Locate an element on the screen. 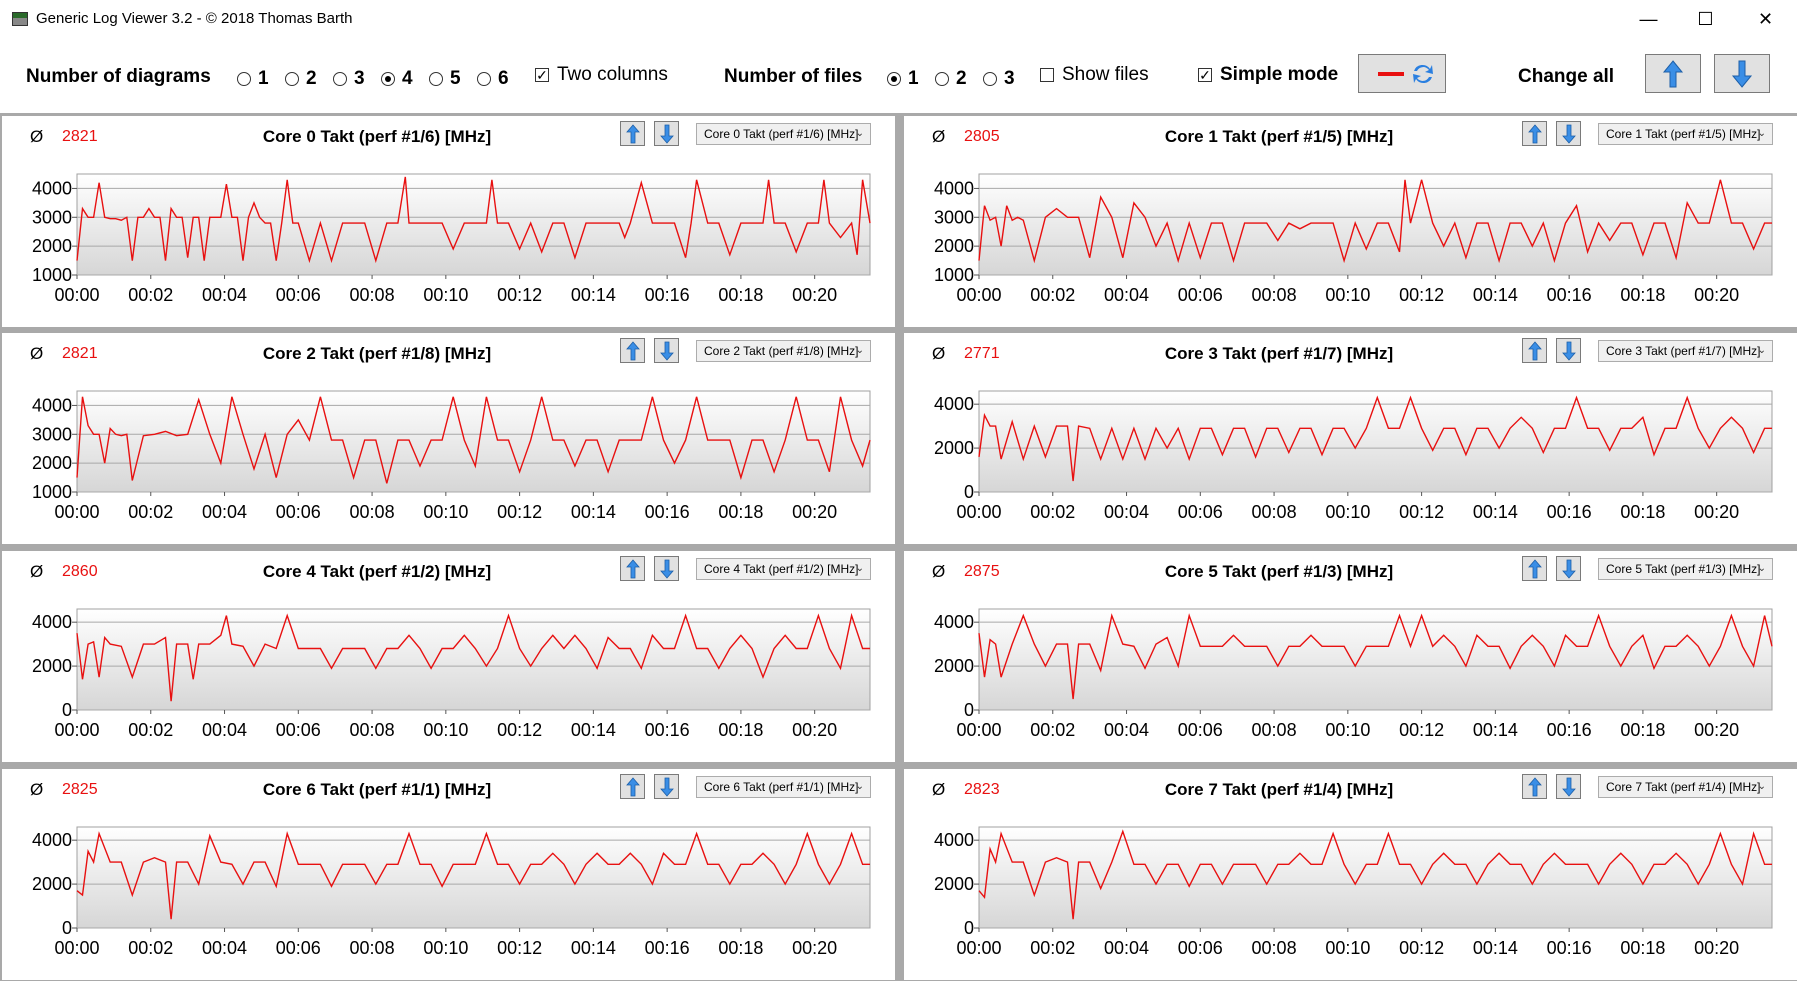  radio-label: 6 is located at coordinates (503, 78).